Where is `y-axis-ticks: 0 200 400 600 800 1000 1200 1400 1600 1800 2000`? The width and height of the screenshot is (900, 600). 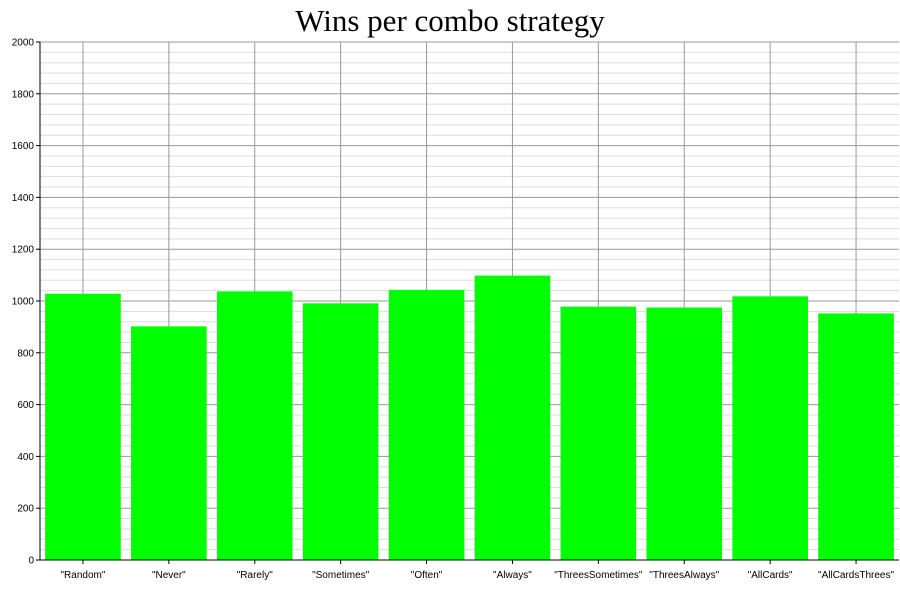
y-axis-ticks: 0 200 400 600 800 1000 1200 1400 1600 1800 2000 is located at coordinates (26, 302).